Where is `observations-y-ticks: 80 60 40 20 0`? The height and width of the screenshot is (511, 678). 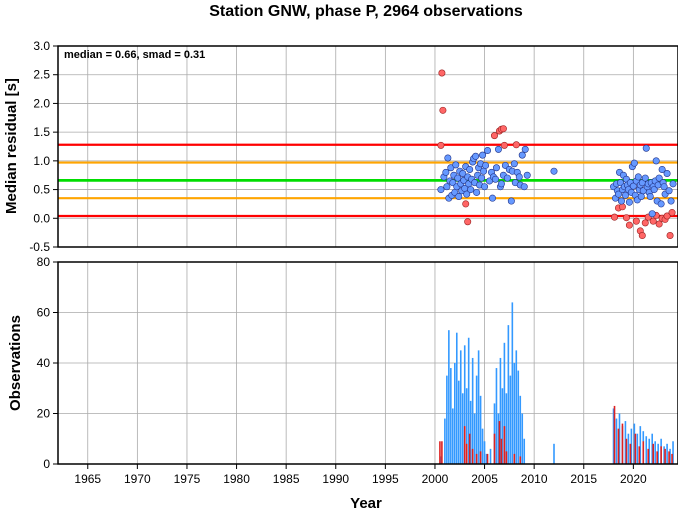 observations-y-ticks: 80 60 40 20 0 is located at coordinates (47, 363).